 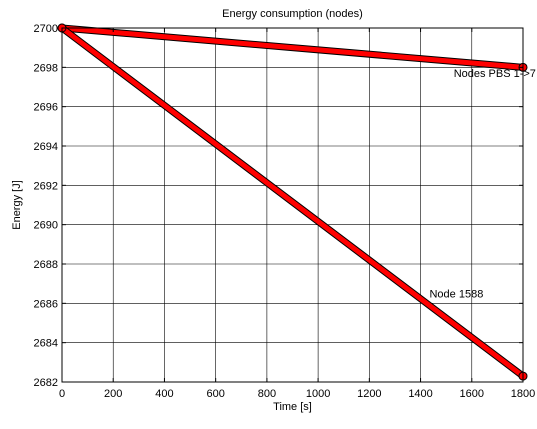 I want to click on x-tick-label: 400, so click(x=164, y=394).